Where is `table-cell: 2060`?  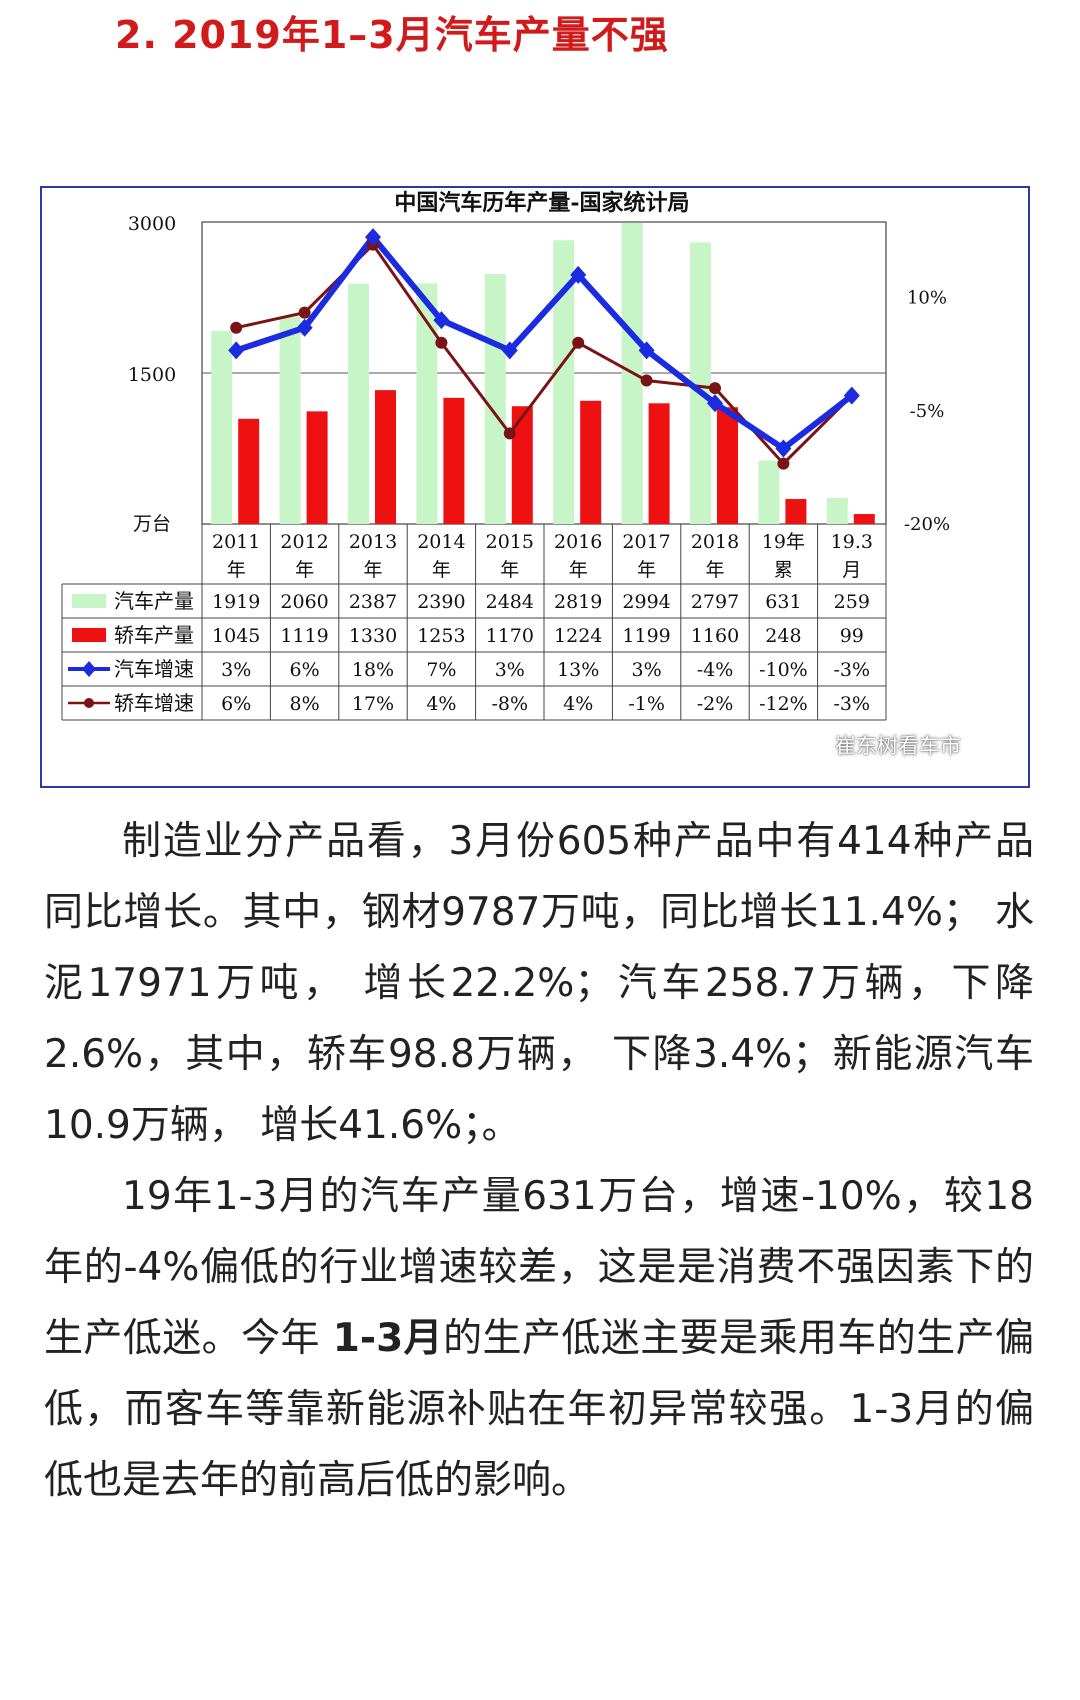 table-cell: 2060 is located at coordinates (304, 602).